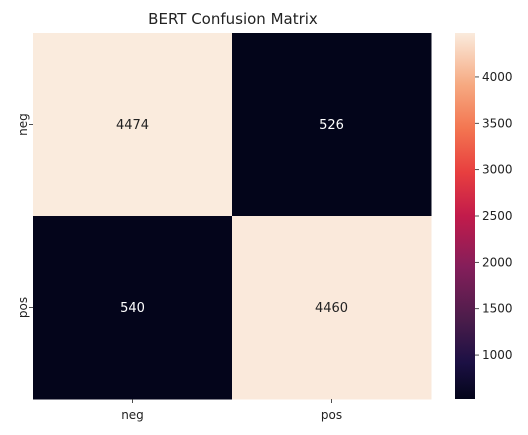 This screenshot has height=435, width=528. Describe the element at coordinates (497, 309) in the screenshot. I see `colorbar-tick-label: 1500` at that location.